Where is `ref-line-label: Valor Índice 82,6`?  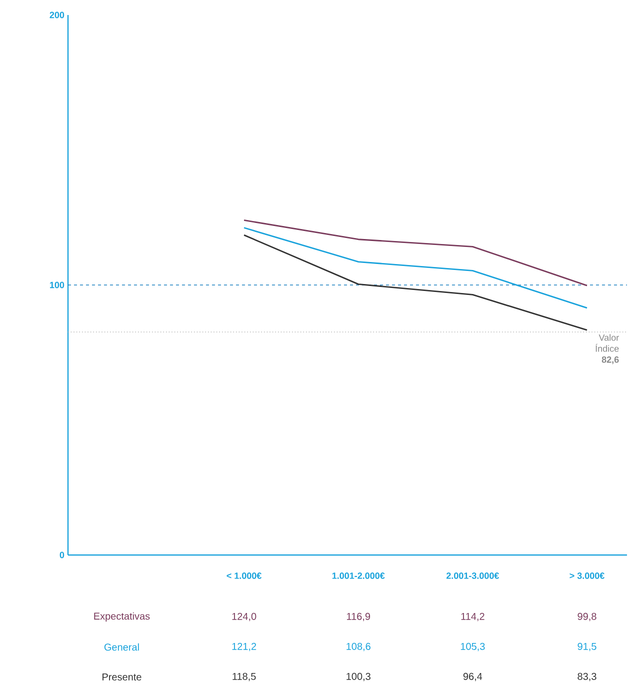
ref-line-label: Valor Índice 82,6 is located at coordinates (608, 349).